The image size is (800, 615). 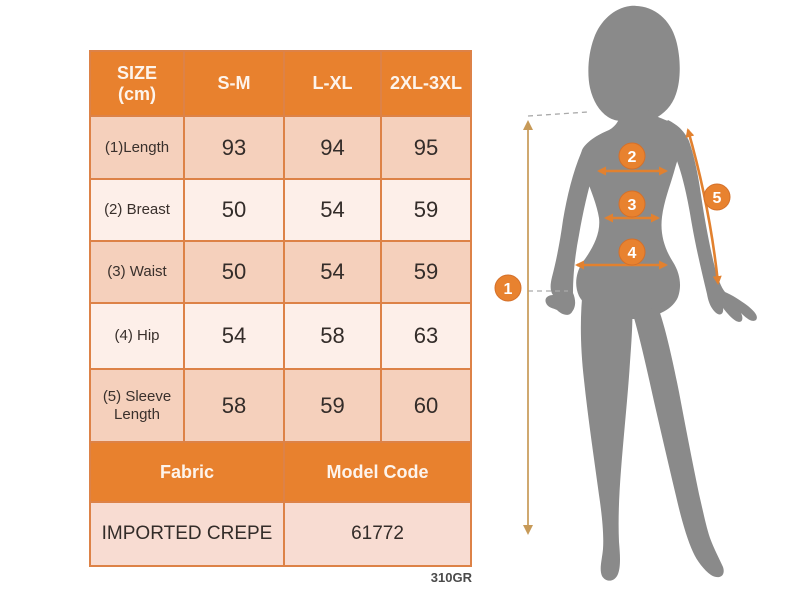 What do you see at coordinates (606, 434) in the screenshot?
I see `silhouette-left-leg` at bounding box center [606, 434].